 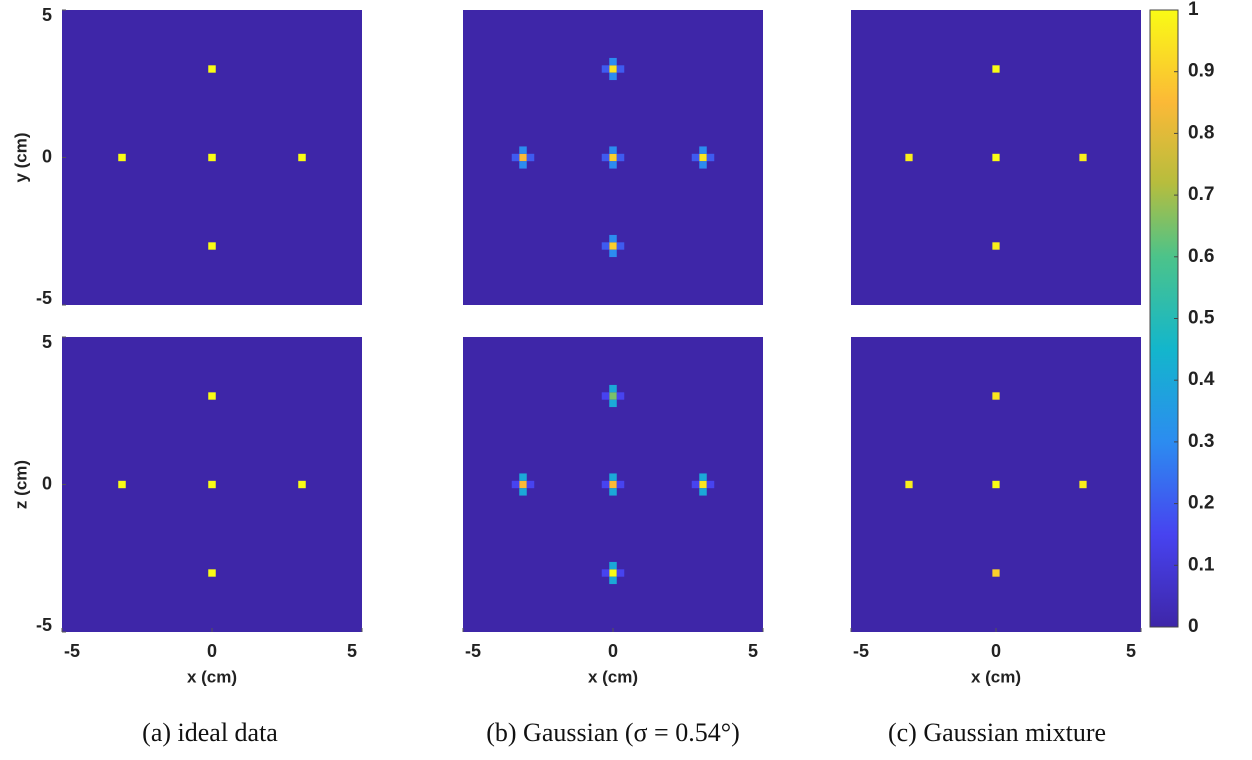 What do you see at coordinates (20, 484) in the screenshot?
I see `y-axis-label: z (cm)` at bounding box center [20, 484].